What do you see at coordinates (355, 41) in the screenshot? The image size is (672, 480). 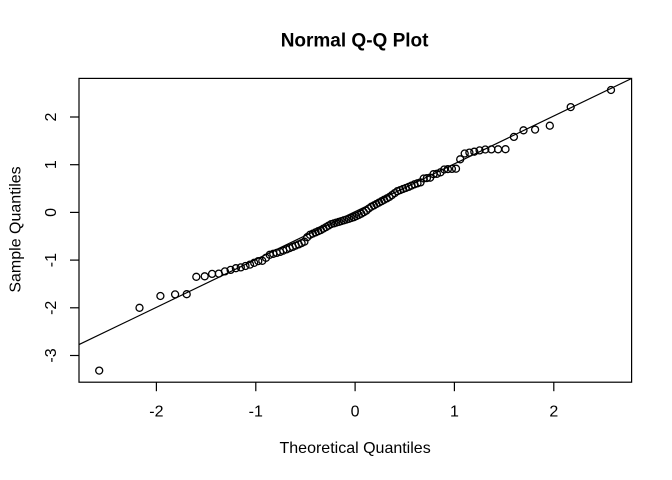 I see `svg-text: Normal Q-Q Plot` at bounding box center [355, 41].